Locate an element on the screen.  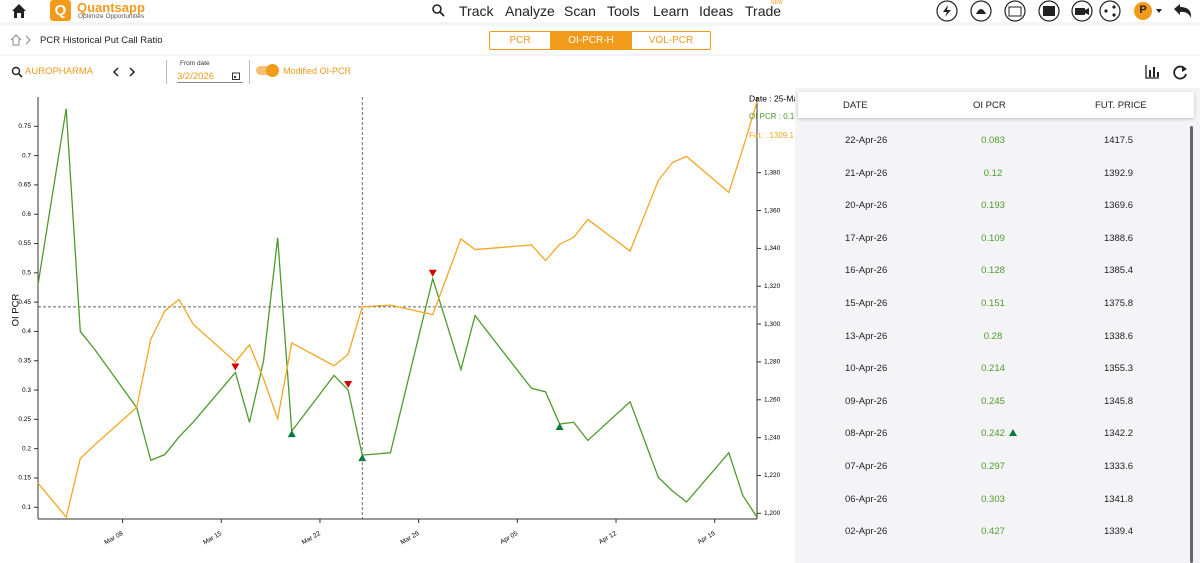
menu-item: Trade is located at coordinates (763, 11).